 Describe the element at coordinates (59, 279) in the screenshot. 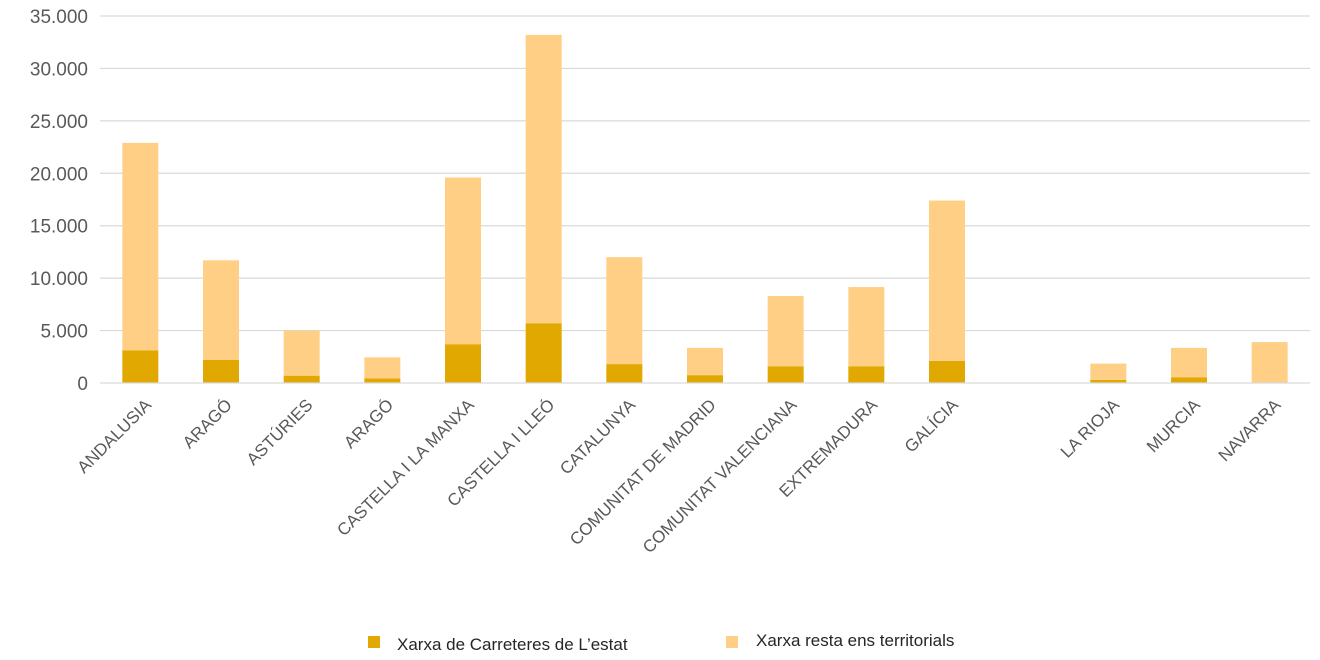

I see `y-tick-label: 10.000` at that location.